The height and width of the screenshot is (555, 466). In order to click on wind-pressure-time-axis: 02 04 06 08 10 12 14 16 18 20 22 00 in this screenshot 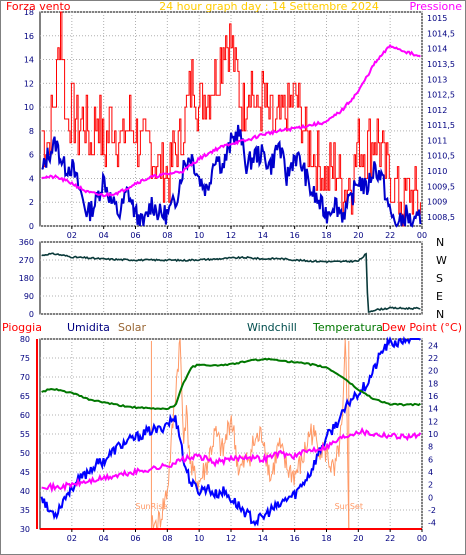, I will do `click(247, 233)`.